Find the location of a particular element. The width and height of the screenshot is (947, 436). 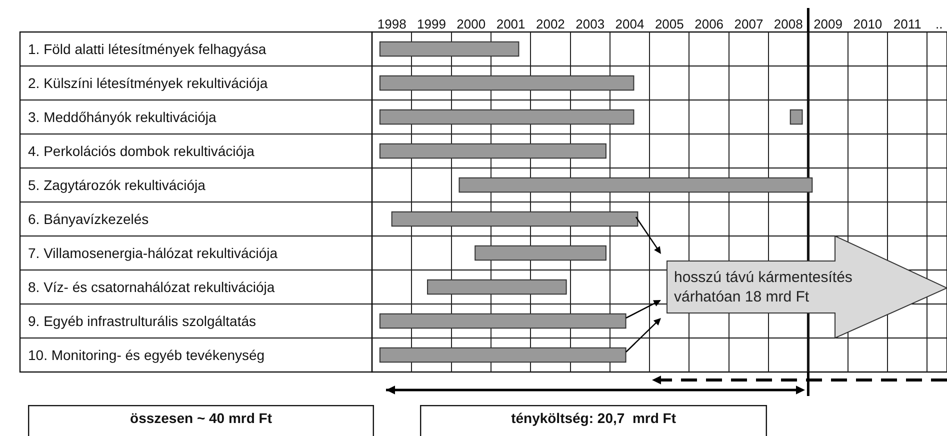

x-tick-label: .. is located at coordinates (939, 24).